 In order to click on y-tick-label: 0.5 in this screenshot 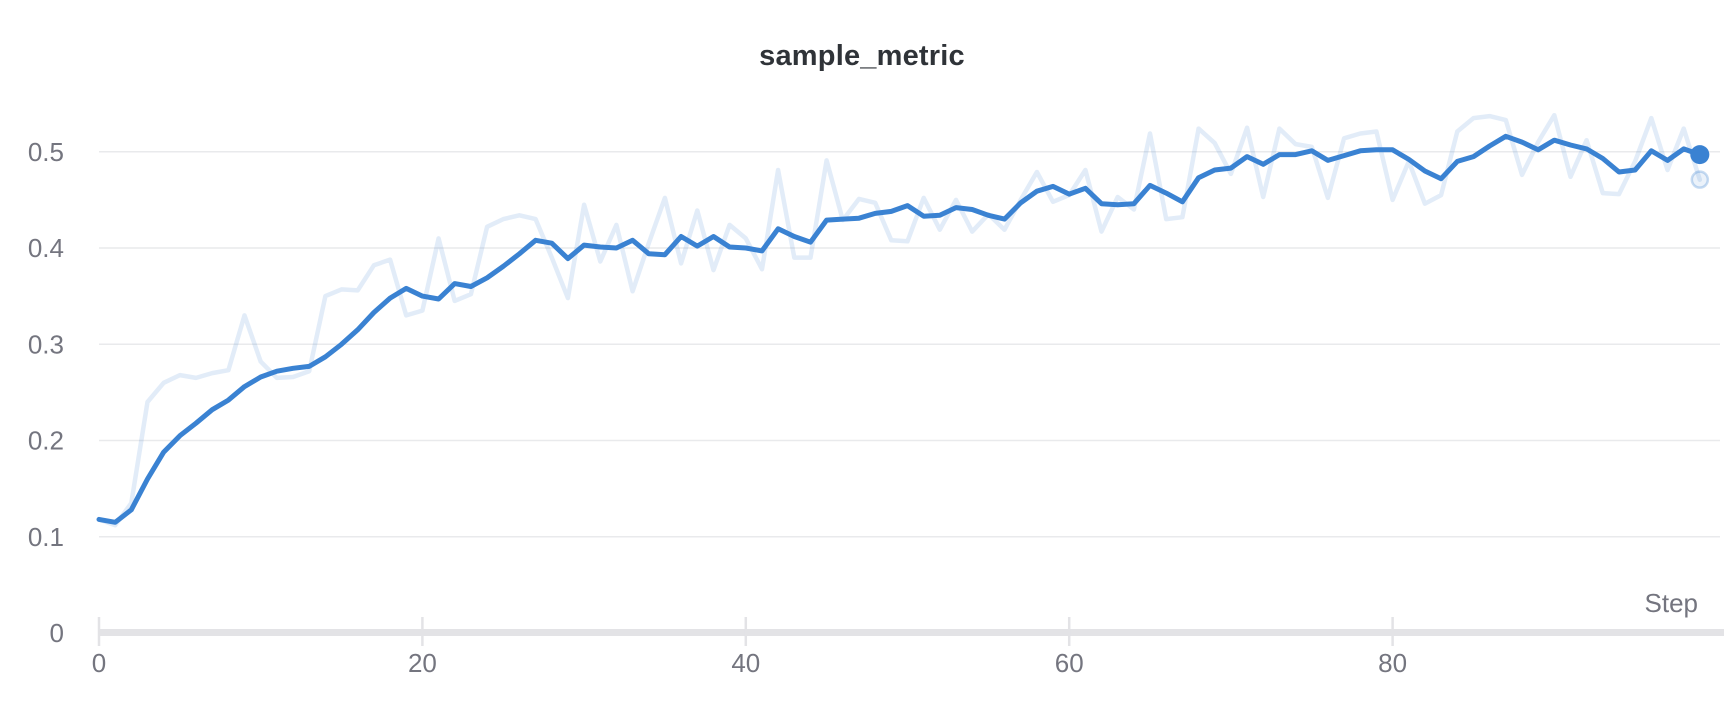, I will do `click(46, 152)`.